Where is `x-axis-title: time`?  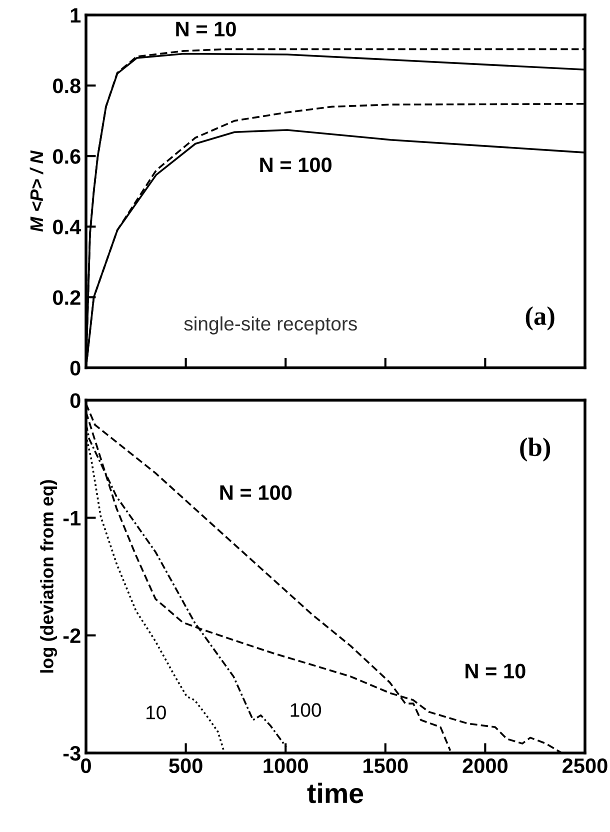 x-axis-title: time is located at coordinates (335, 793).